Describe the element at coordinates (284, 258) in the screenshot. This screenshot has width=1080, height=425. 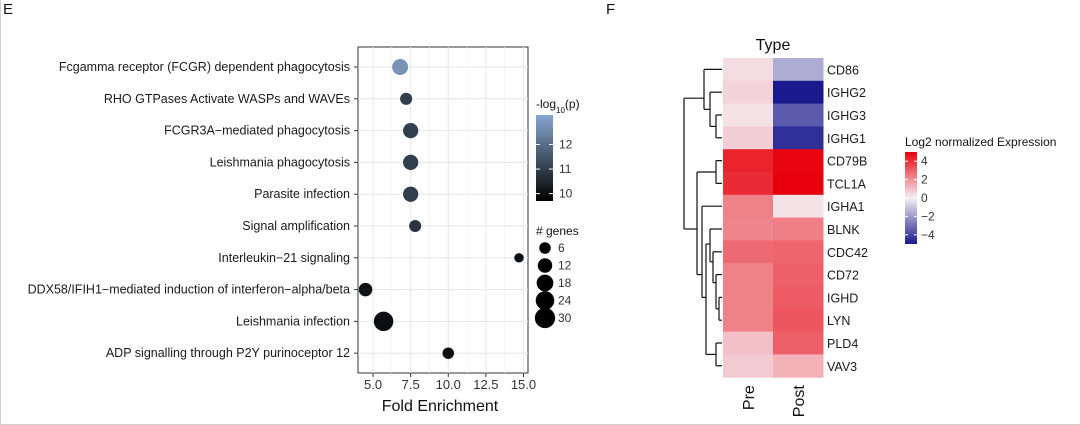
I see `y-tick-label: Interleukin−21 signaling` at that location.